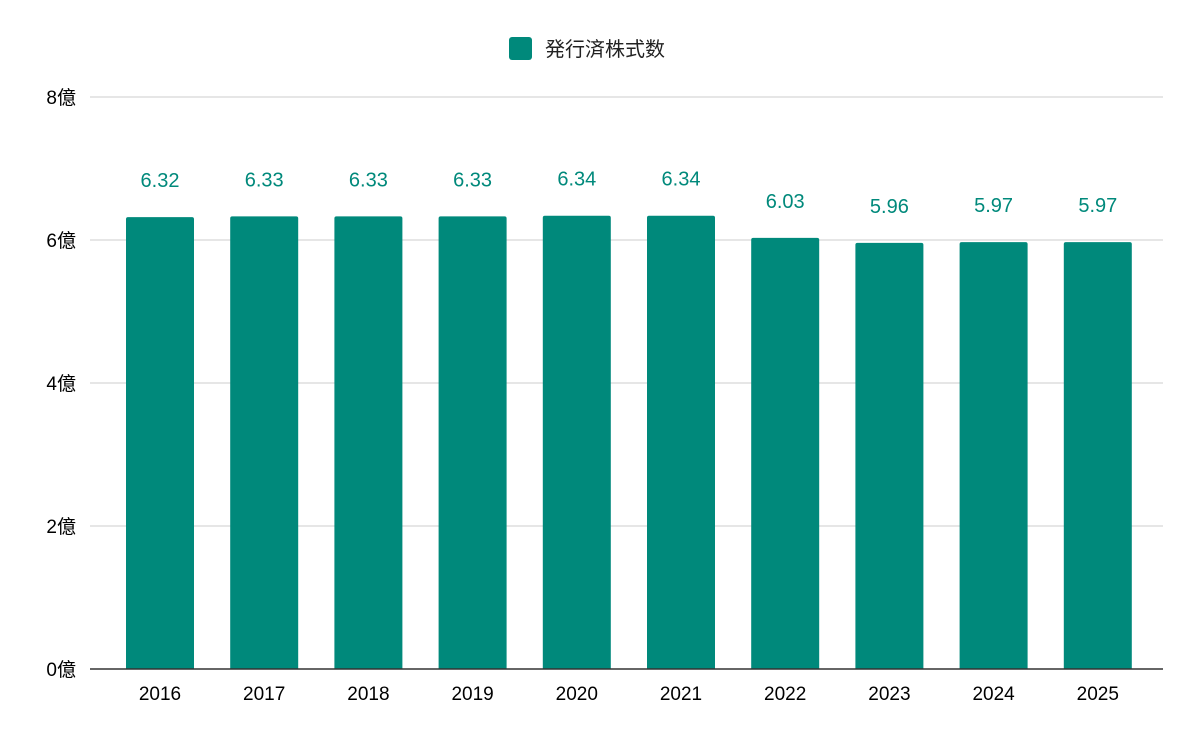  I want to click on y-axis-tick-labels: 0億 2億 4億 6億 8億, so click(61, 384).